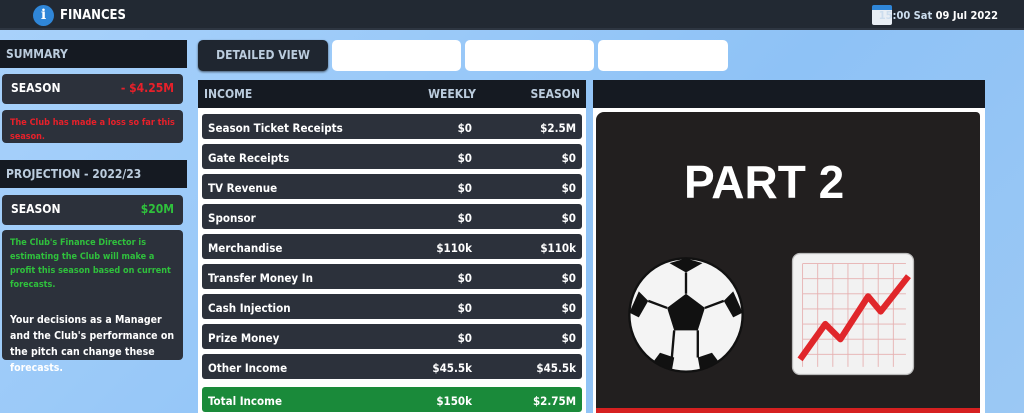 The image size is (1024, 413). What do you see at coordinates (93, 174) in the screenshot?
I see `projection-header: PROJECTION - 2022/23` at bounding box center [93, 174].